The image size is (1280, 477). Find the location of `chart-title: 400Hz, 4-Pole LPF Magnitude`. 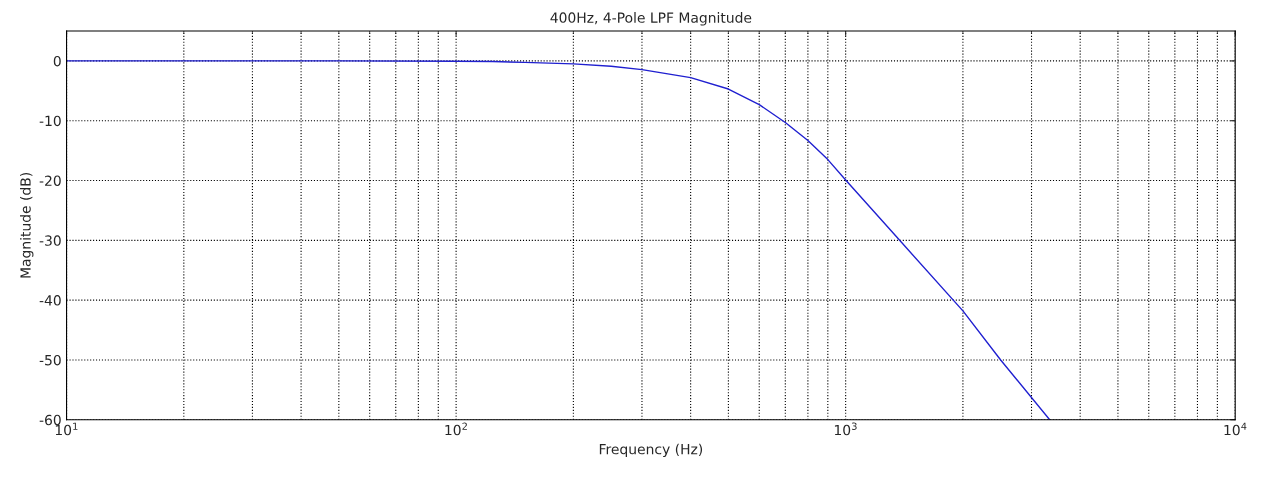

chart-title: 400Hz, 4-Pole LPF Magnitude is located at coordinates (651, 19).